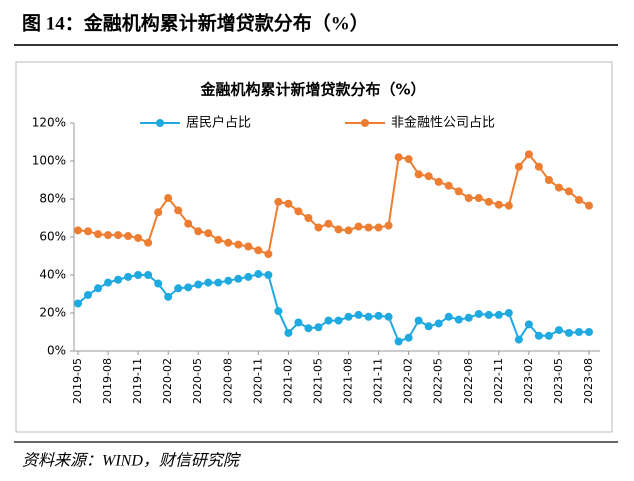  I want to click on x-tick-label: 2021-05, so click(317, 381).